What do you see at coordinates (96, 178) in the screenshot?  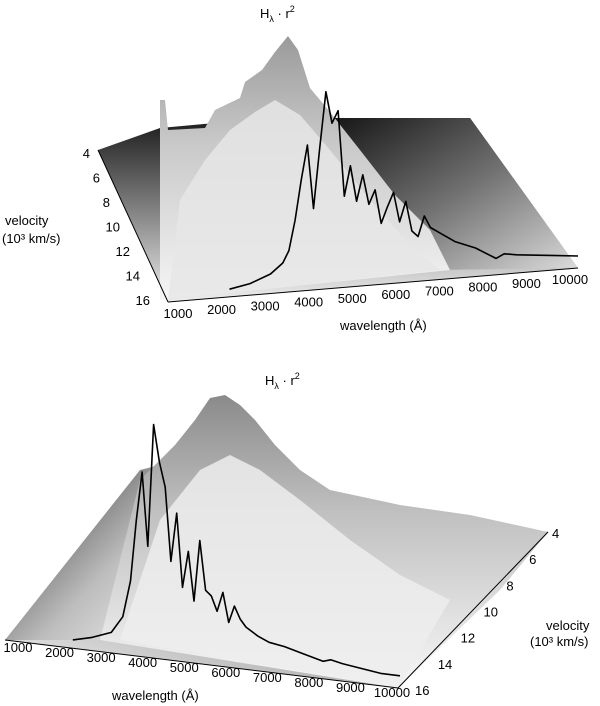 I see `top-ytick-label: 6` at bounding box center [96, 178].